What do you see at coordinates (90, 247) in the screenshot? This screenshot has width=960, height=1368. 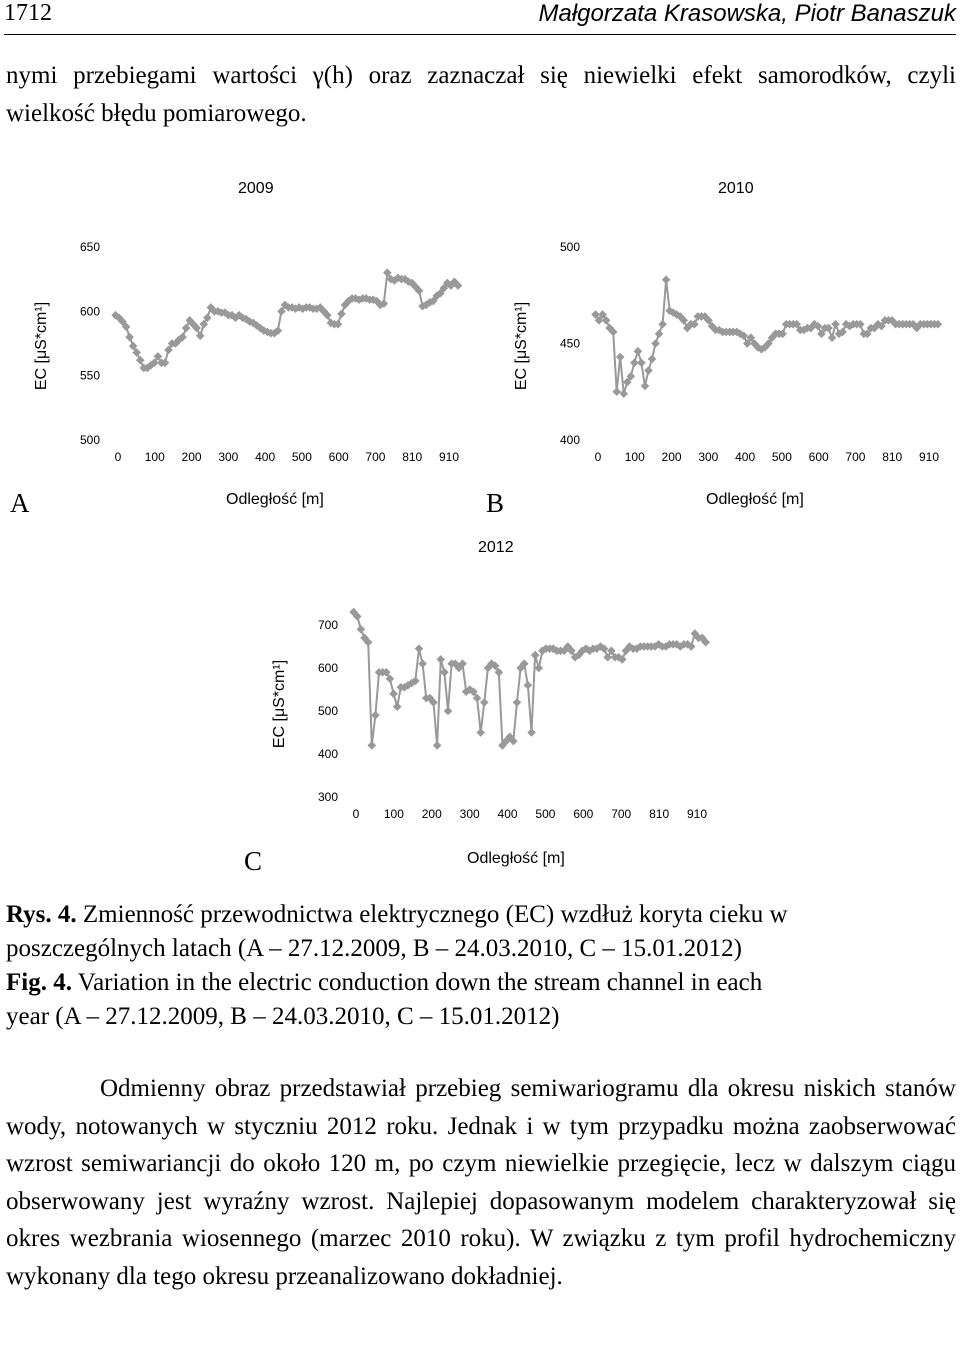 I see `y-tick-label: 650` at bounding box center [90, 247].